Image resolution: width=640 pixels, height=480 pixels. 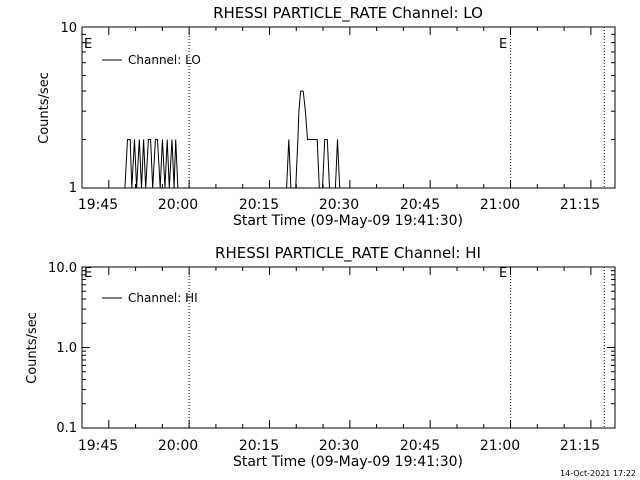 What do you see at coordinates (73, 188) in the screenshot?
I see `y-tick-label-low: 1` at bounding box center [73, 188].